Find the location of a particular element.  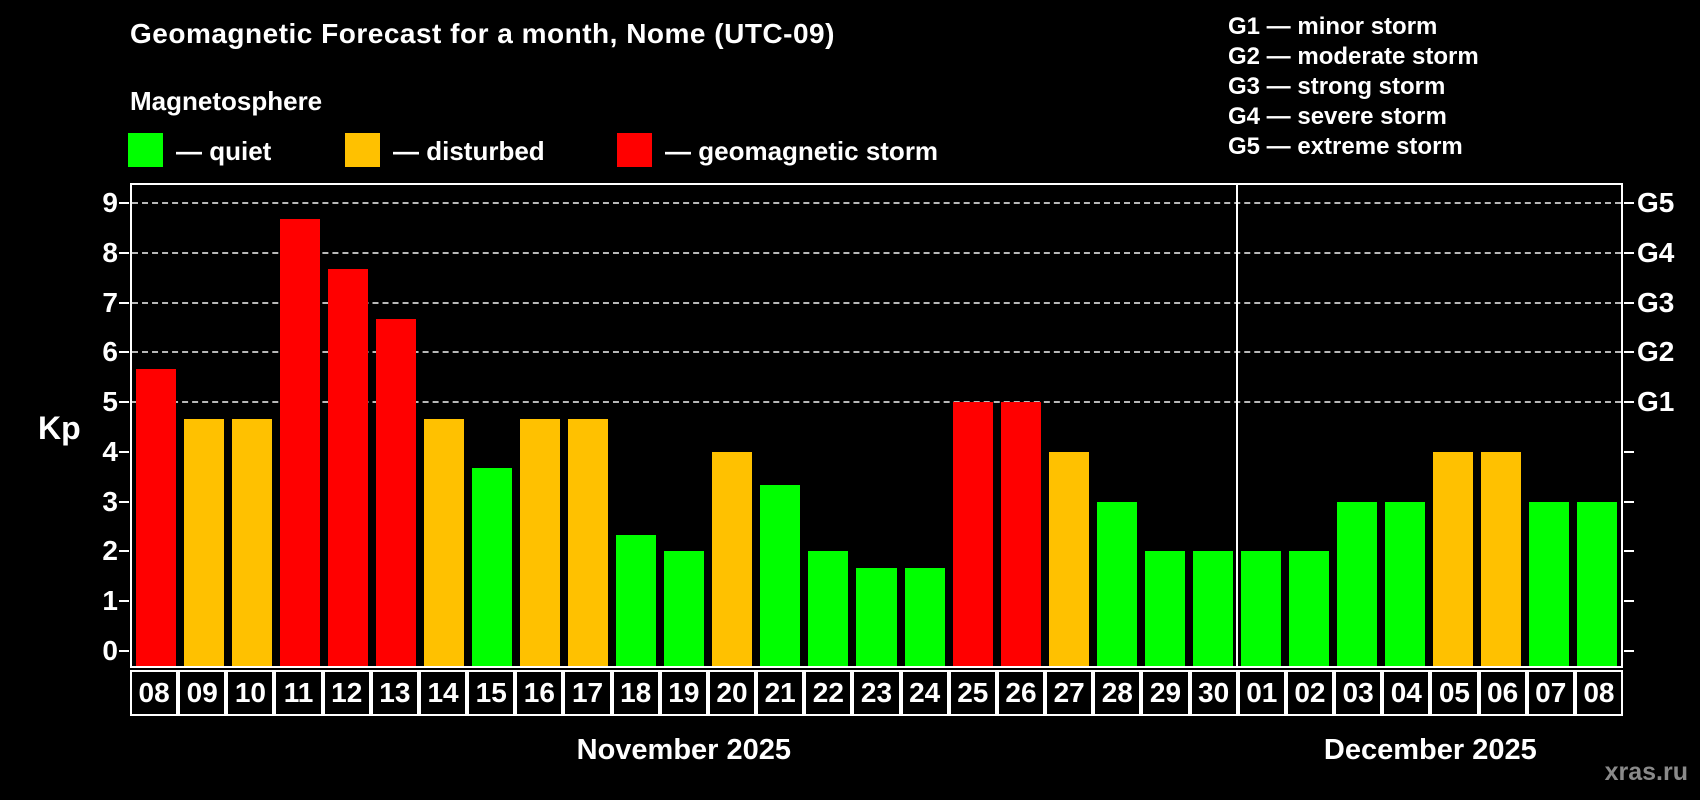

day-label-25: 25 is located at coordinates (972, 693).